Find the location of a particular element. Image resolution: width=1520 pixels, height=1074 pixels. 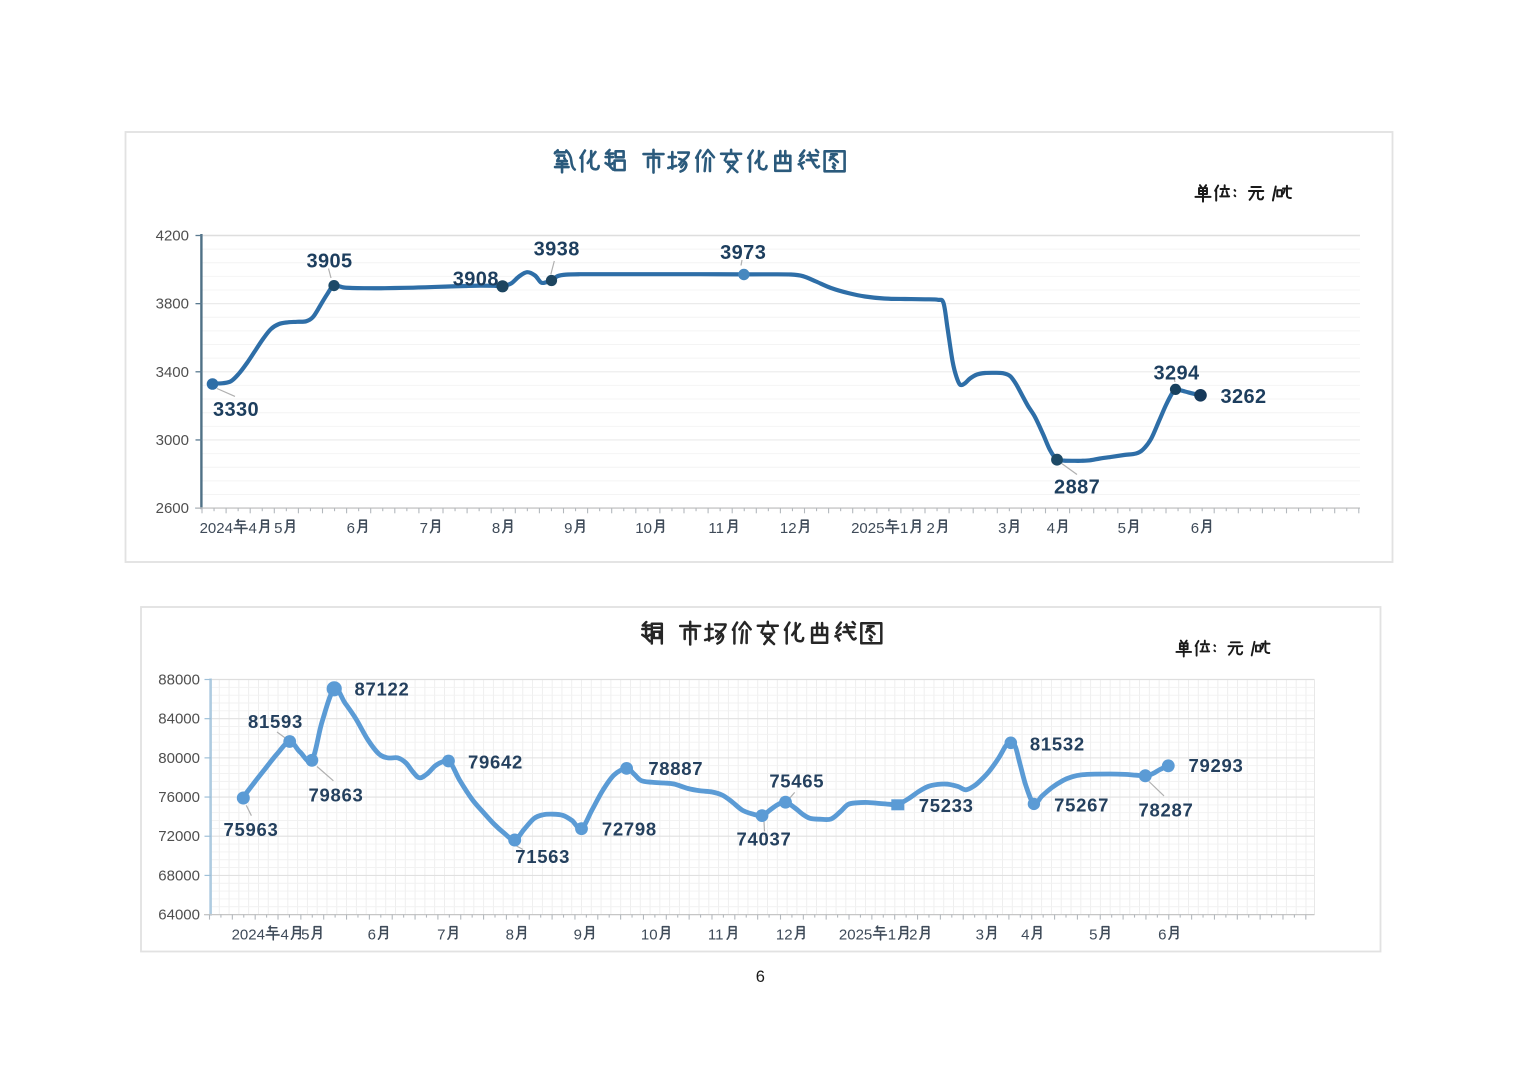

svg-text: 2600 is located at coordinates (172, 508).